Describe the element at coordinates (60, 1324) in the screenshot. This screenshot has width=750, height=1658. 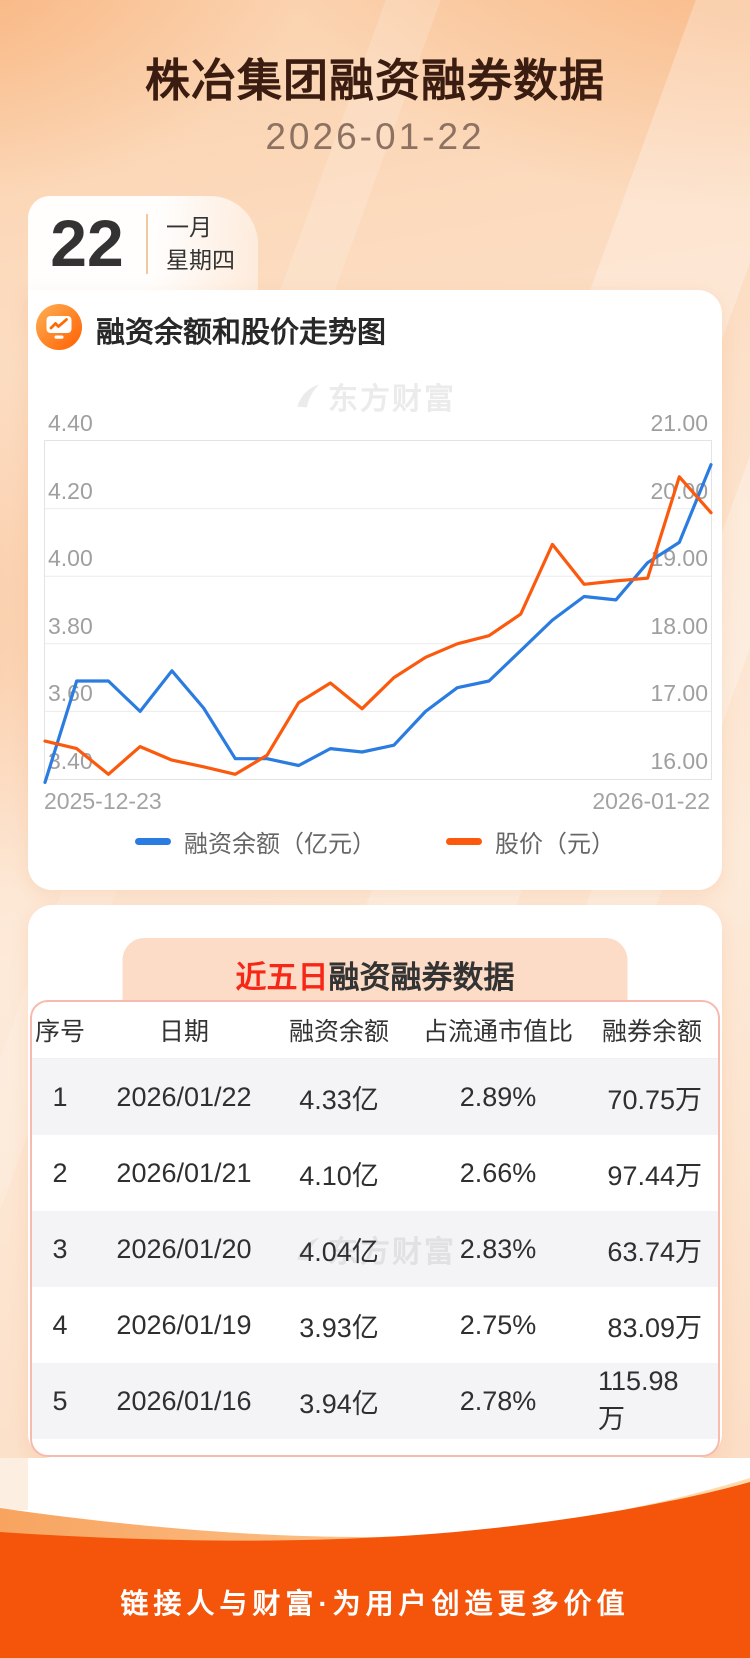
I see `table-cell: 4` at that location.